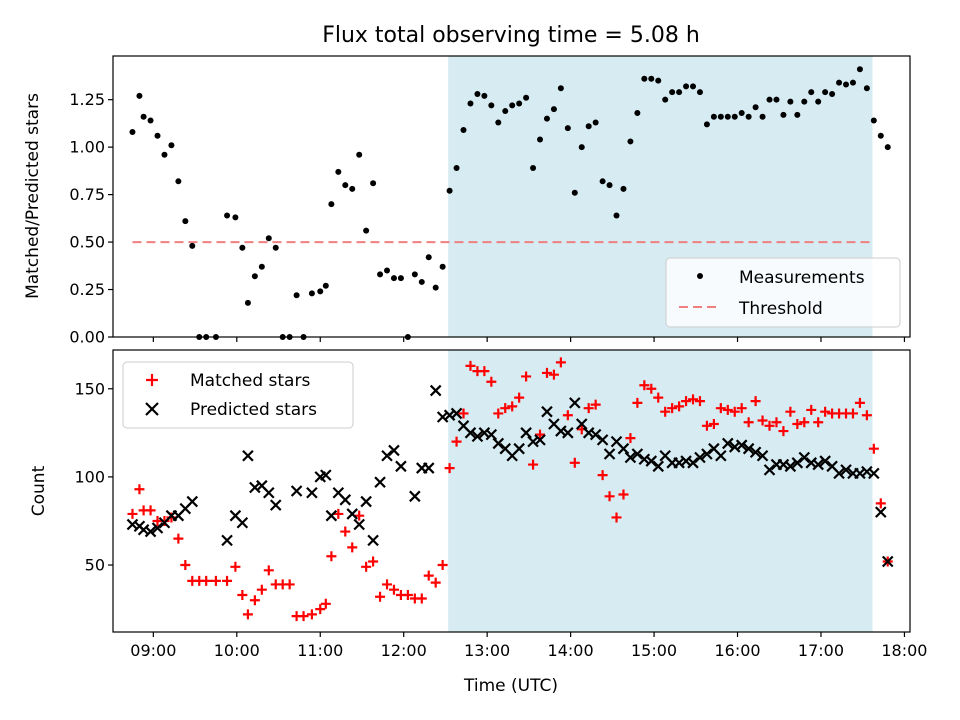 This screenshot has width=960, height=720. What do you see at coordinates (39, 490) in the screenshot?
I see `bottom-y-axis-label: Count` at bounding box center [39, 490].